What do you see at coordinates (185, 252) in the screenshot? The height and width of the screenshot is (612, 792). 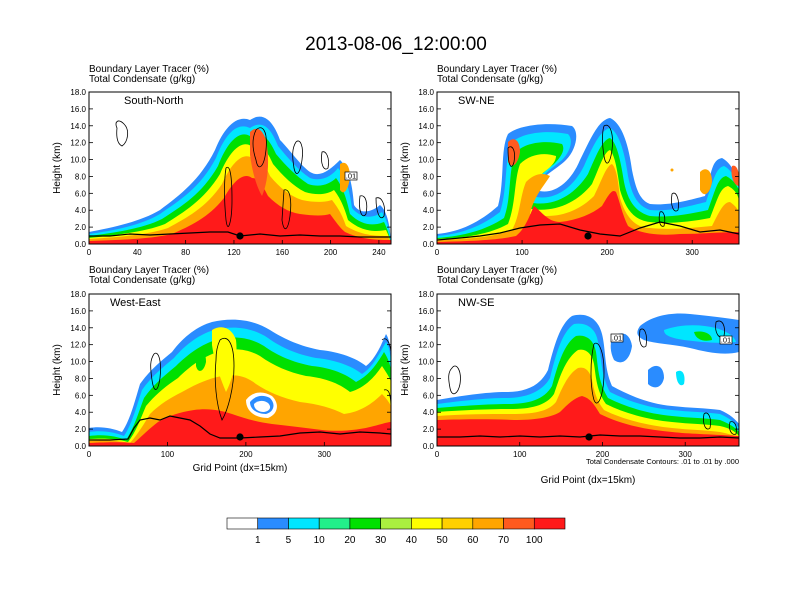 I see `x-tick-label: 80` at bounding box center [185, 252].